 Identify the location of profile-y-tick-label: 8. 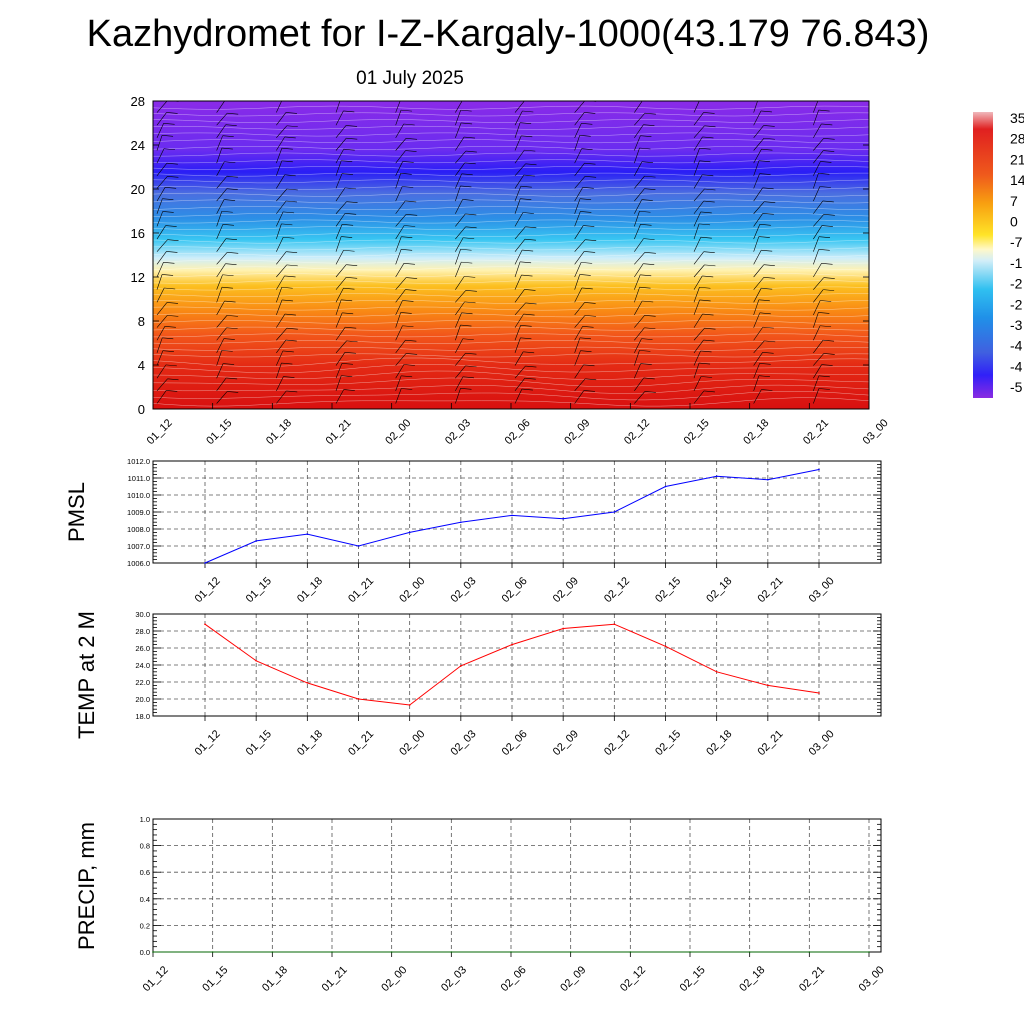
(141, 321).